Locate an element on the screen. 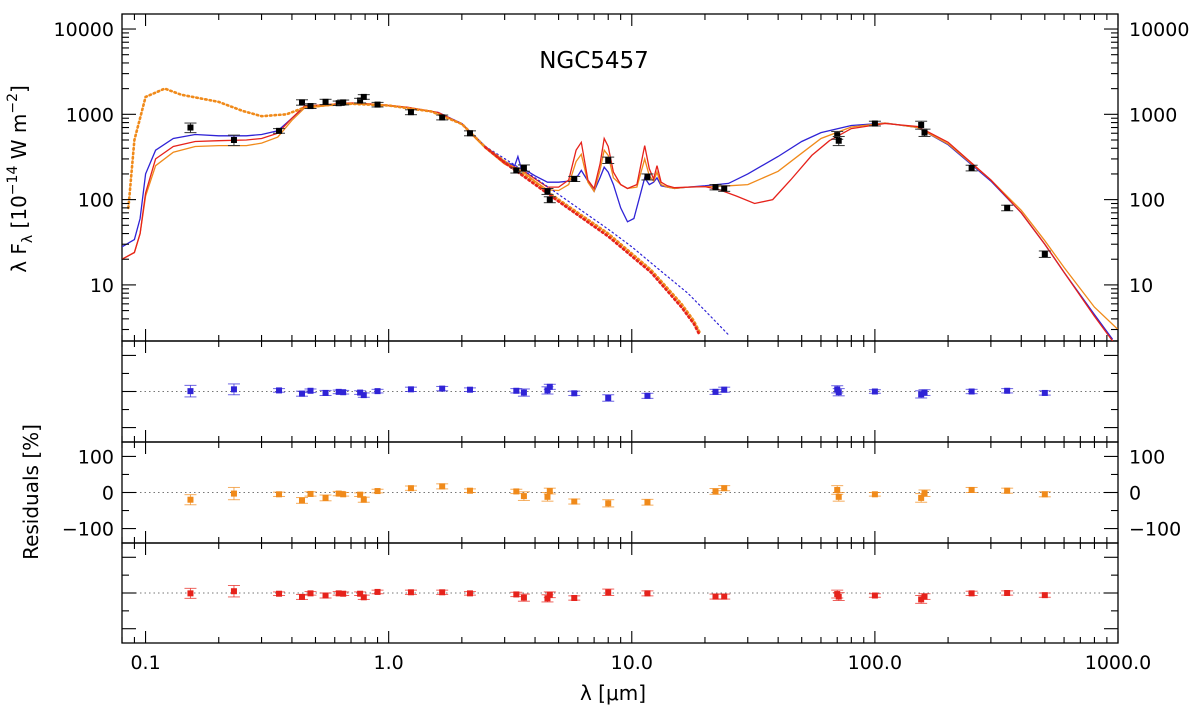 This screenshot has height=712, width=1200. chart-title: NGC5457 is located at coordinates (594, 61).